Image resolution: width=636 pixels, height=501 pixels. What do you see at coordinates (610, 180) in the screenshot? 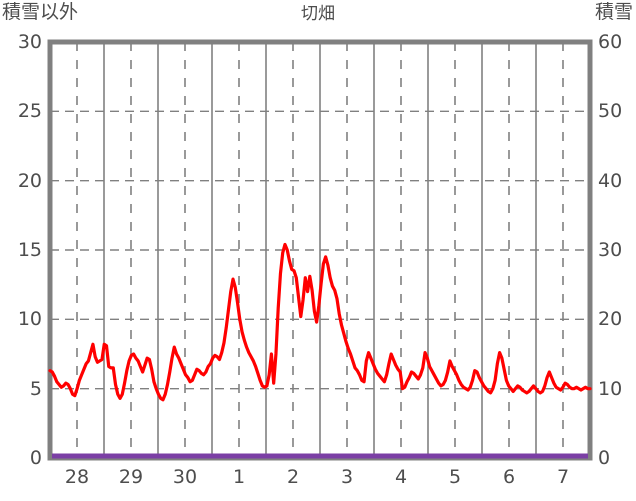
I see `right-tick-40: 40` at bounding box center [610, 180].